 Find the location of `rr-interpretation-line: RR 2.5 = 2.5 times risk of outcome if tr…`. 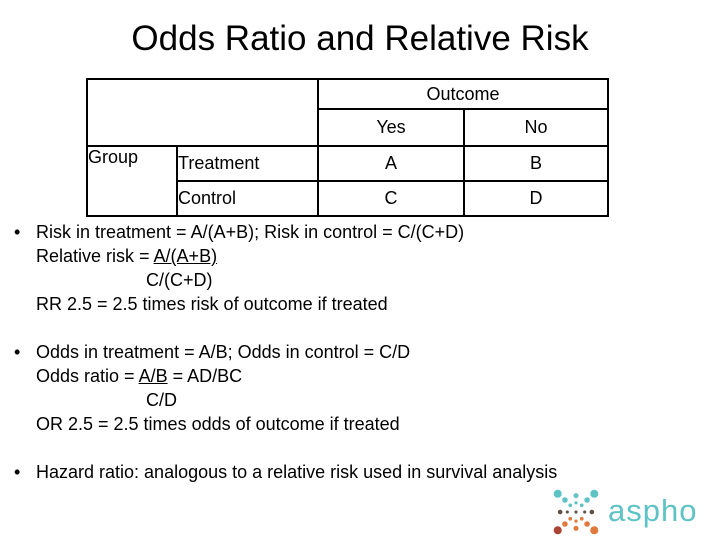

rr-interpretation-line: RR 2.5 = 2.5 times risk of outcome if tr… is located at coordinates (212, 304).